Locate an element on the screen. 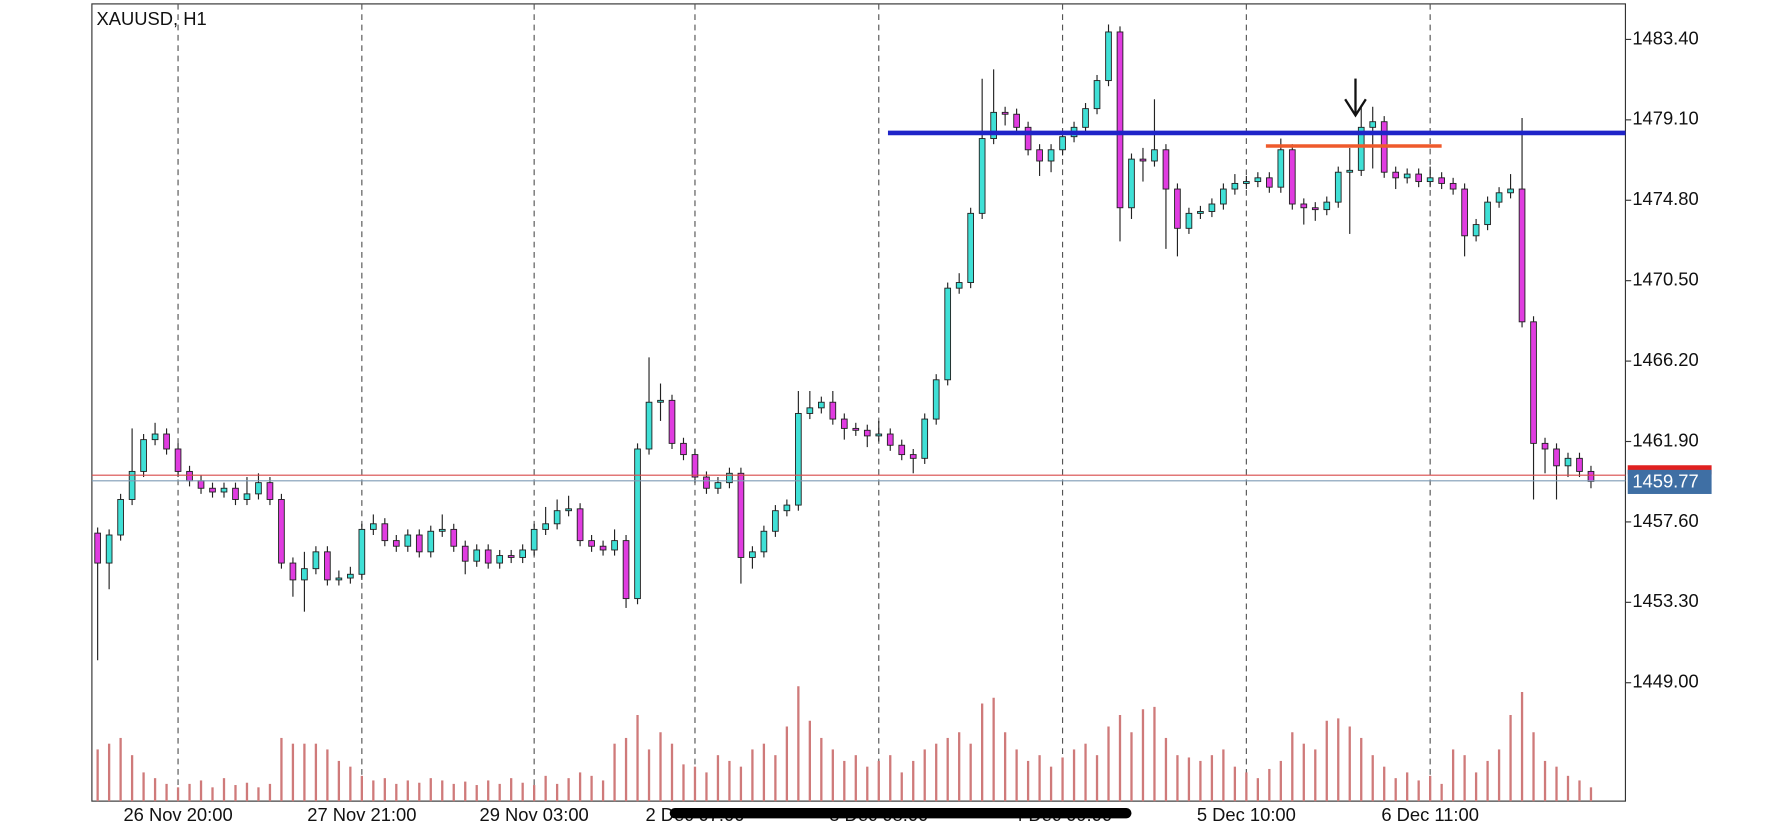 The width and height of the screenshot is (1792, 828). y-tick-label: 1479.10 is located at coordinates (1665, 118).